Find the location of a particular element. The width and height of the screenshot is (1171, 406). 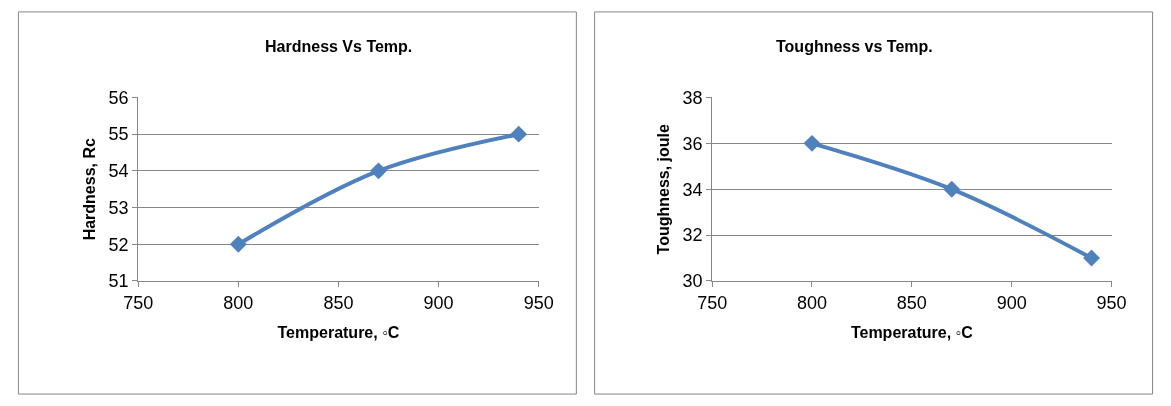

y-tick-label: 53 is located at coordinates (118, 207).